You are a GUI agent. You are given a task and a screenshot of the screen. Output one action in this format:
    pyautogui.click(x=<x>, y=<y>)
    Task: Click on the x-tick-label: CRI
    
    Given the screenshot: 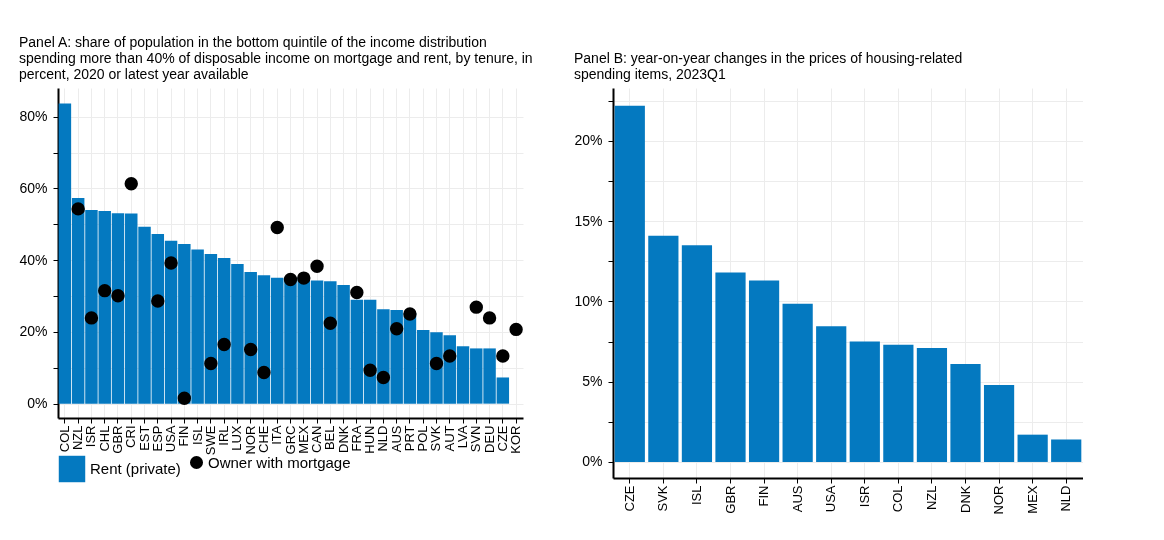 What is the action you would take?
    pyautogui.click(x=131, y=436)
    